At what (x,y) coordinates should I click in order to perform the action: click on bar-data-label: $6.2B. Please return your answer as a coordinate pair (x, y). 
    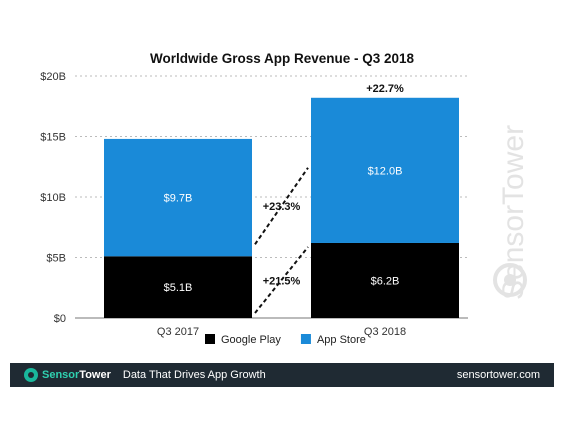
    Looking at the image, I should click on (385, 281).